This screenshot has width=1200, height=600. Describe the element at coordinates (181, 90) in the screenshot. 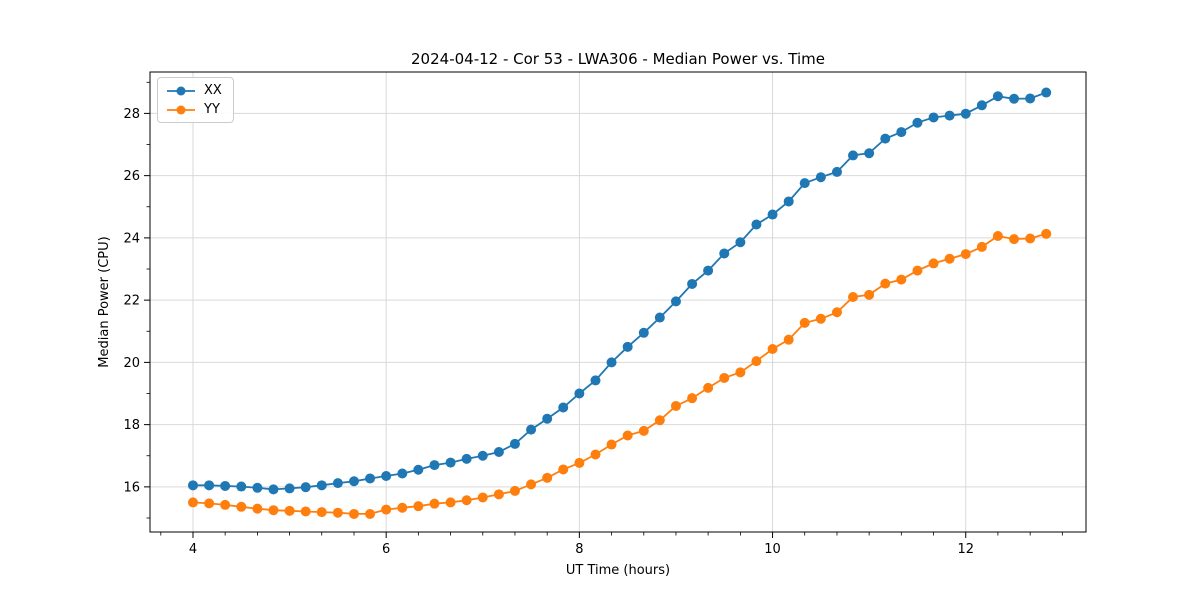

I see `legend-sample-xx` at that location.